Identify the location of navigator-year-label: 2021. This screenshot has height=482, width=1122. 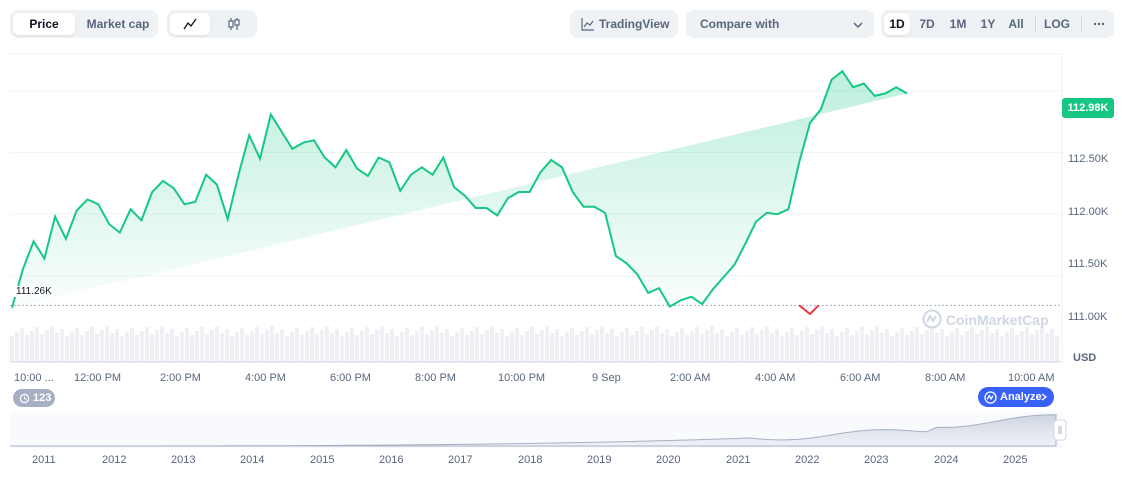
(738, 460).